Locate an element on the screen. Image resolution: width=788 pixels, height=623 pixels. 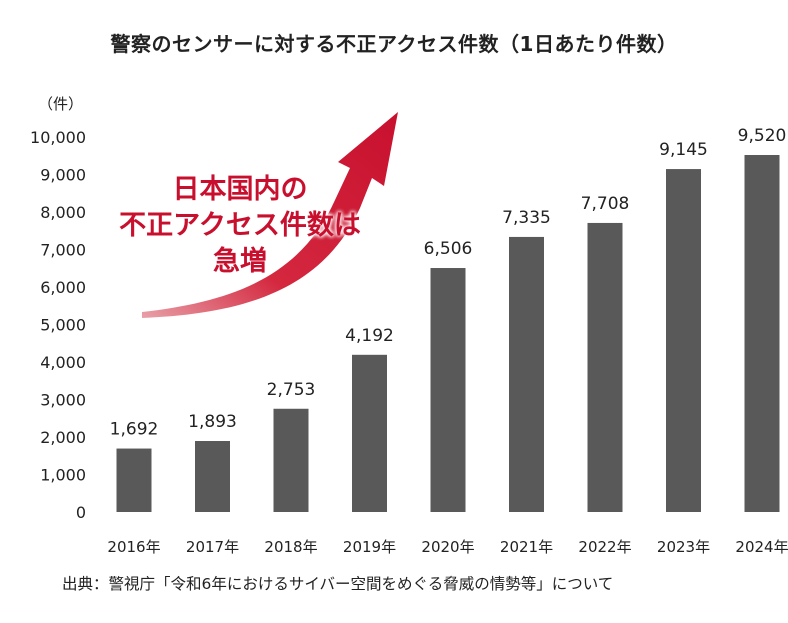
y-tick-label: 10,000 is located at coordinates (58, 137).